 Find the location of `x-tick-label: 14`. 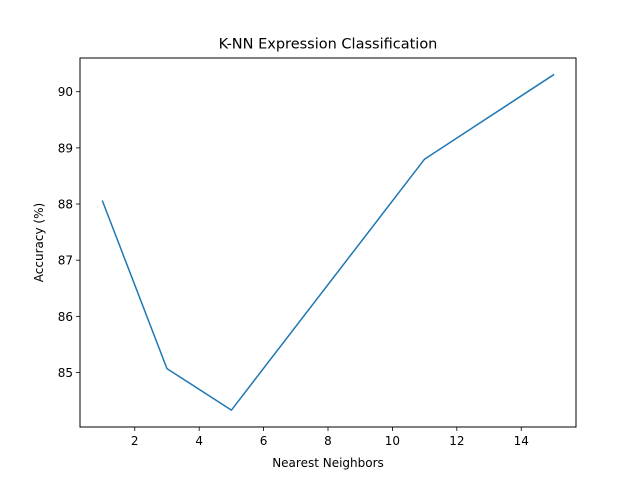

x-tick-label: 14 is located at coordinates (521, 441).